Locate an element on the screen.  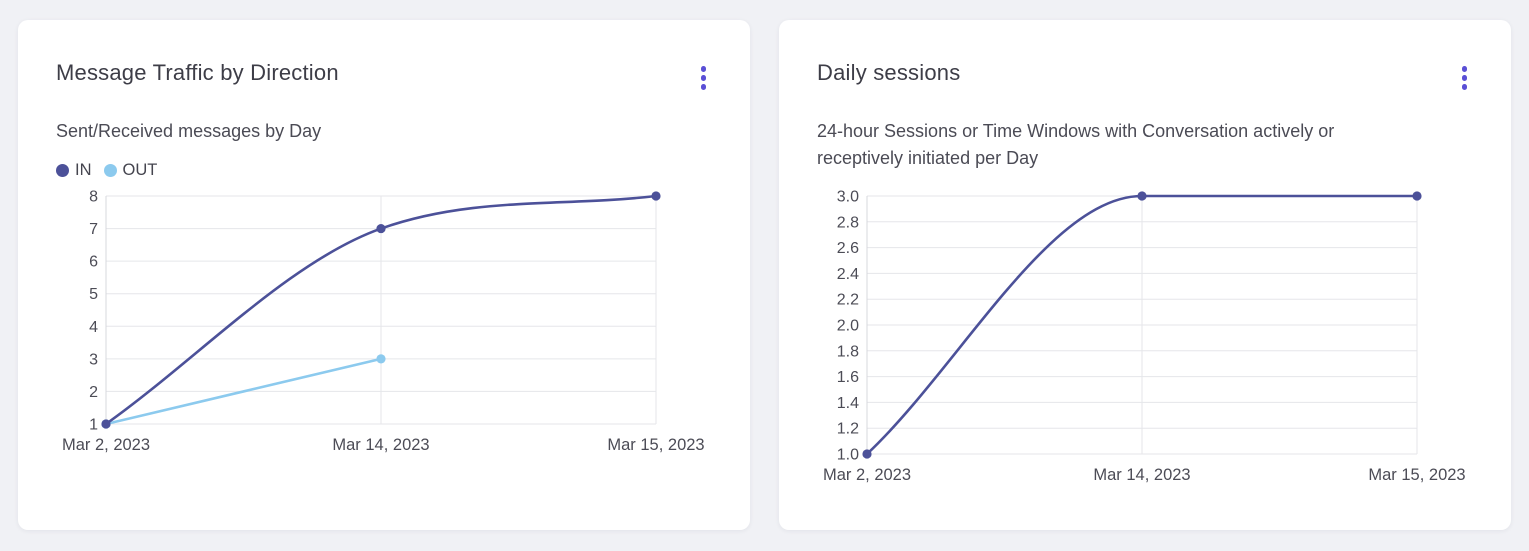
card-header: Daily sessions is located at coordinates (1145, 77).